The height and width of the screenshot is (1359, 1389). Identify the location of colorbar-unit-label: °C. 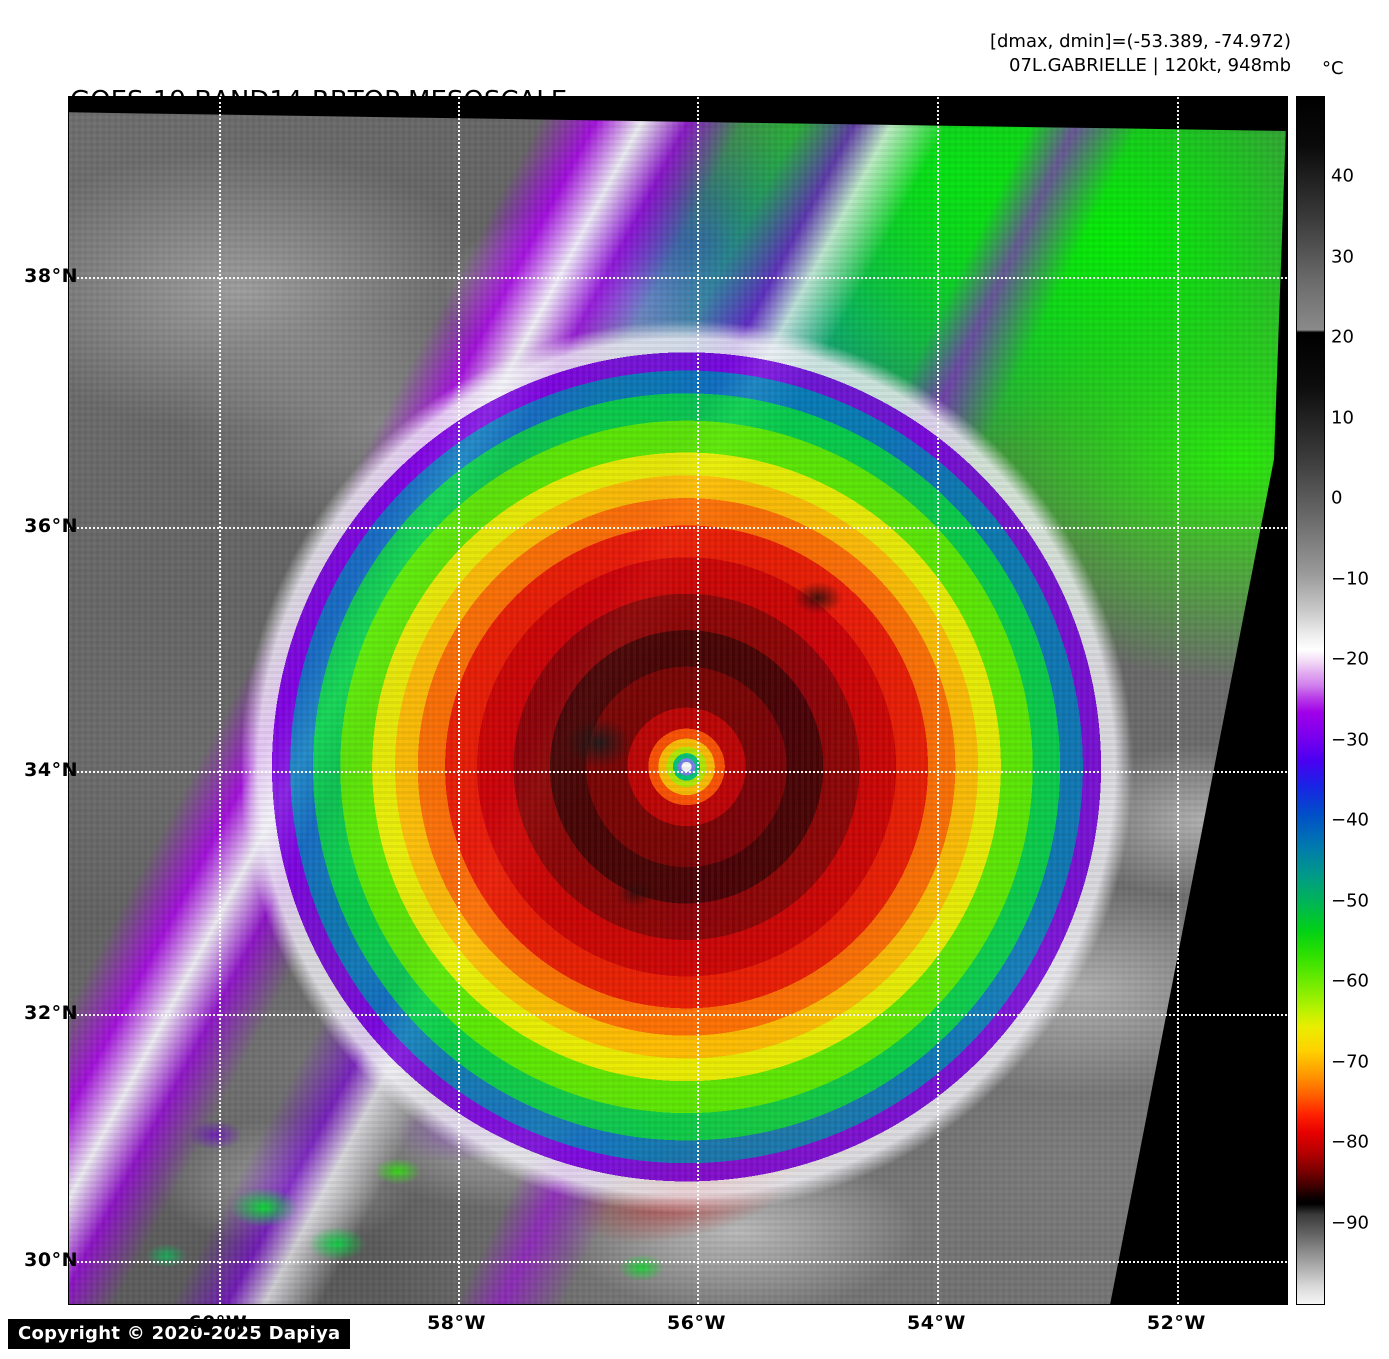
(1333, 68).